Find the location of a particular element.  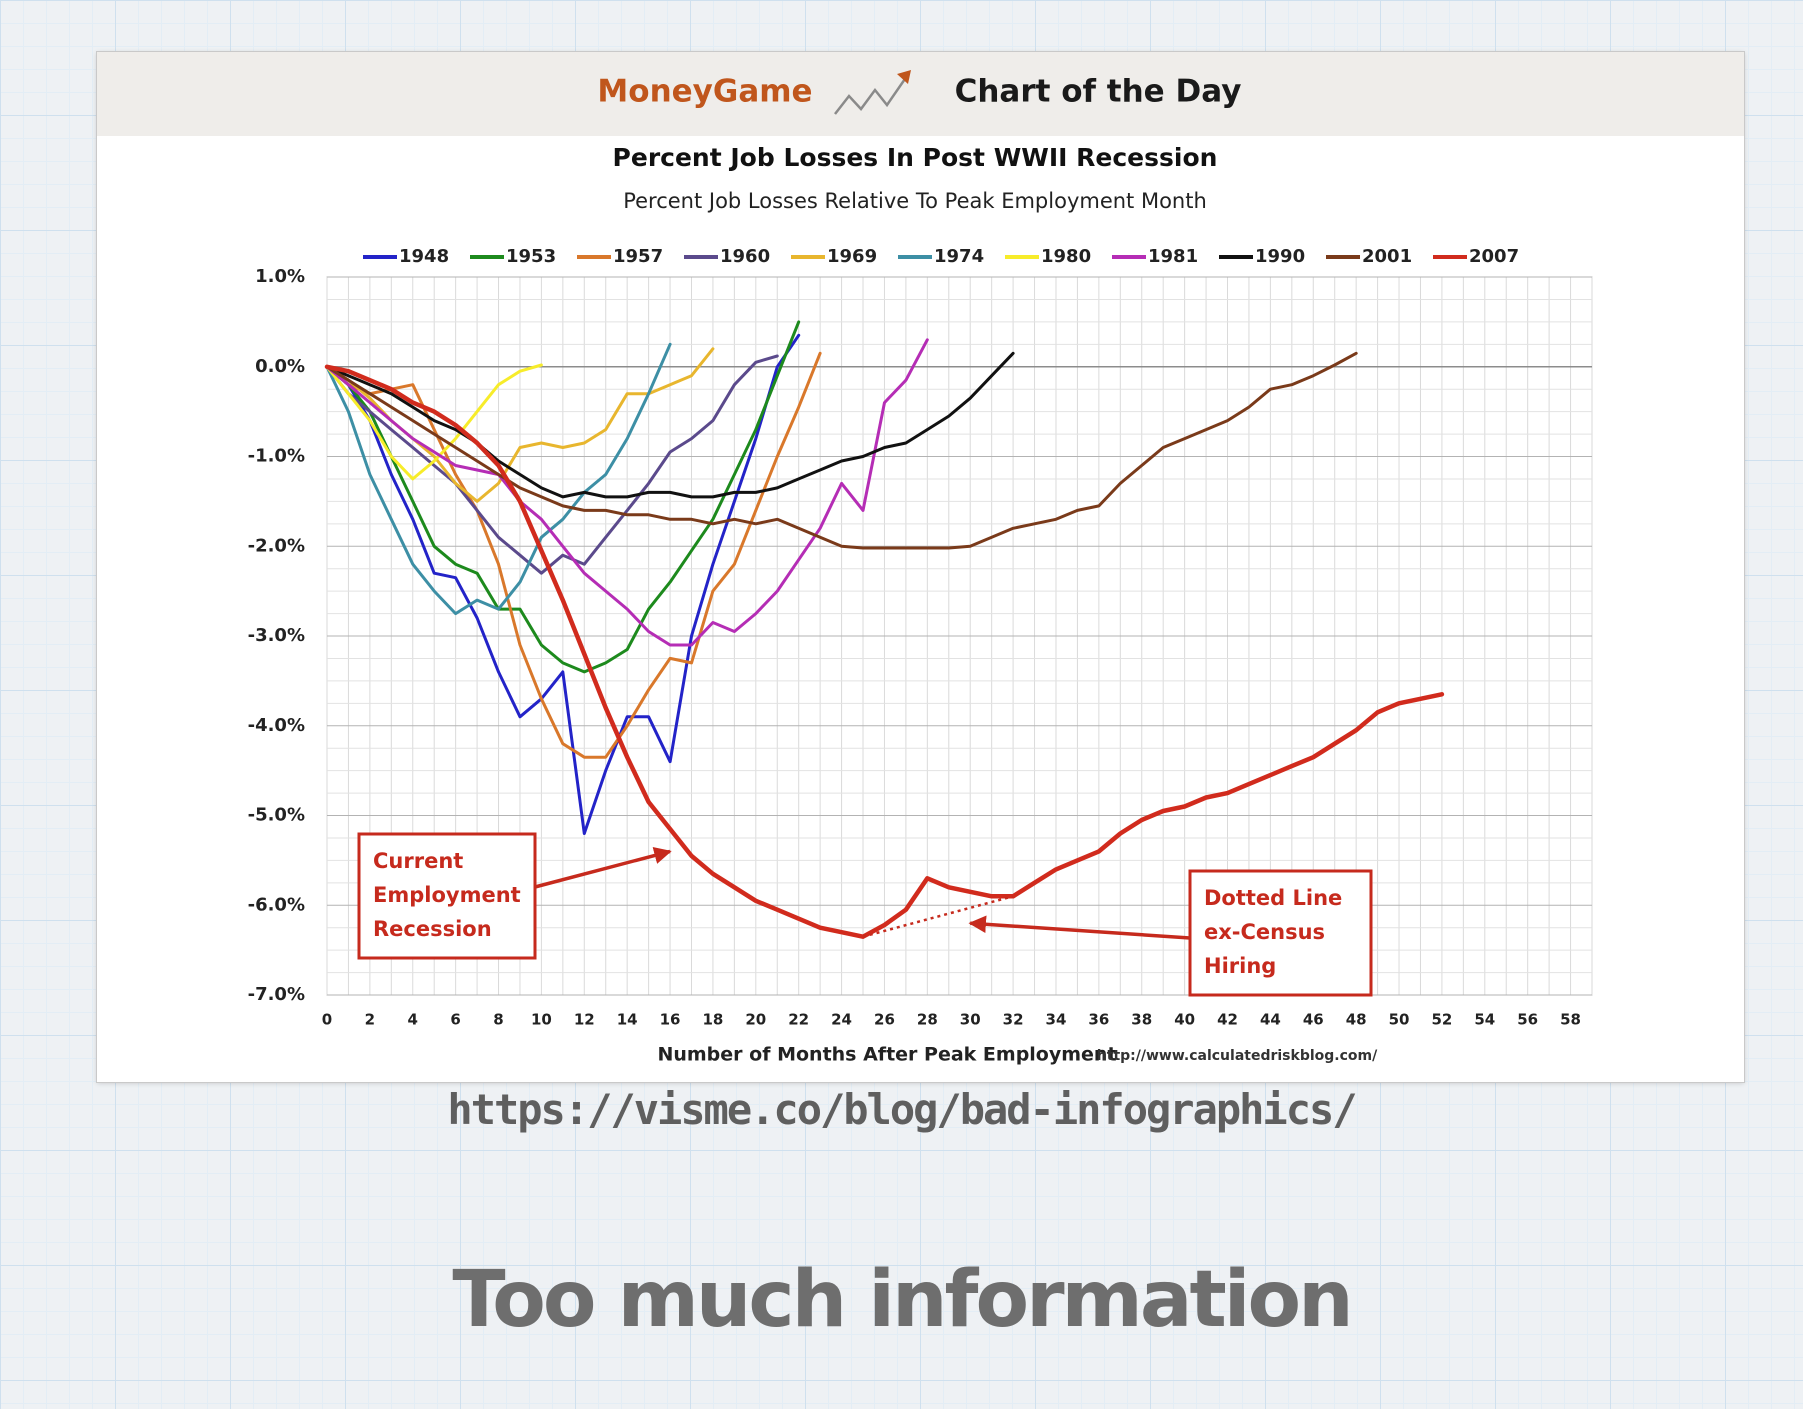

x-tick-label: 42 is located at coordinates (1227, 1020).